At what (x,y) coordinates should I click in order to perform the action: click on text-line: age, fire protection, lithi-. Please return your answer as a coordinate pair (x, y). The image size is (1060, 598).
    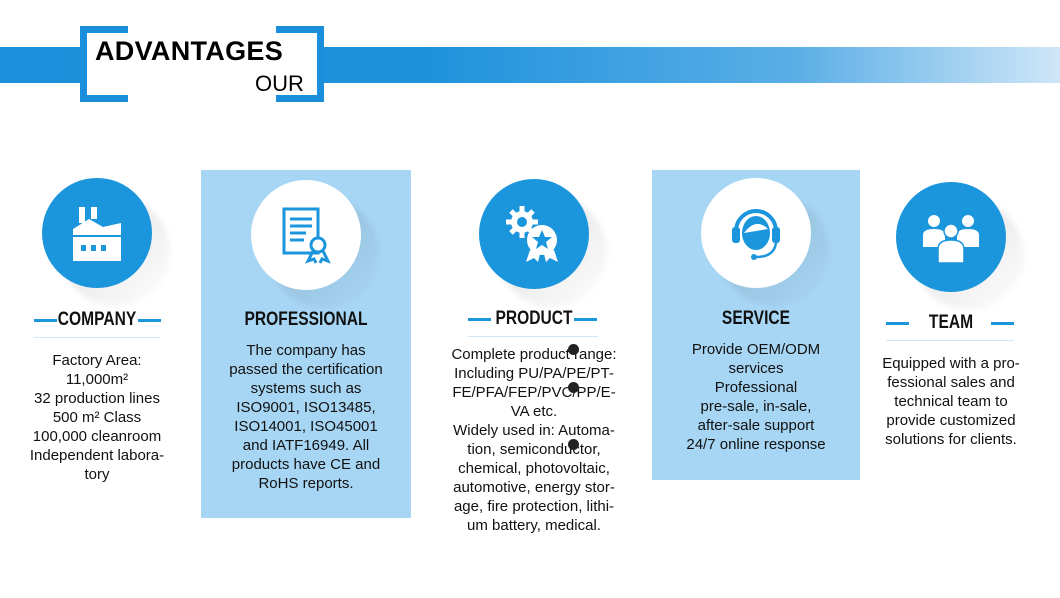
    Looking at the image, I should click on (534, 506).